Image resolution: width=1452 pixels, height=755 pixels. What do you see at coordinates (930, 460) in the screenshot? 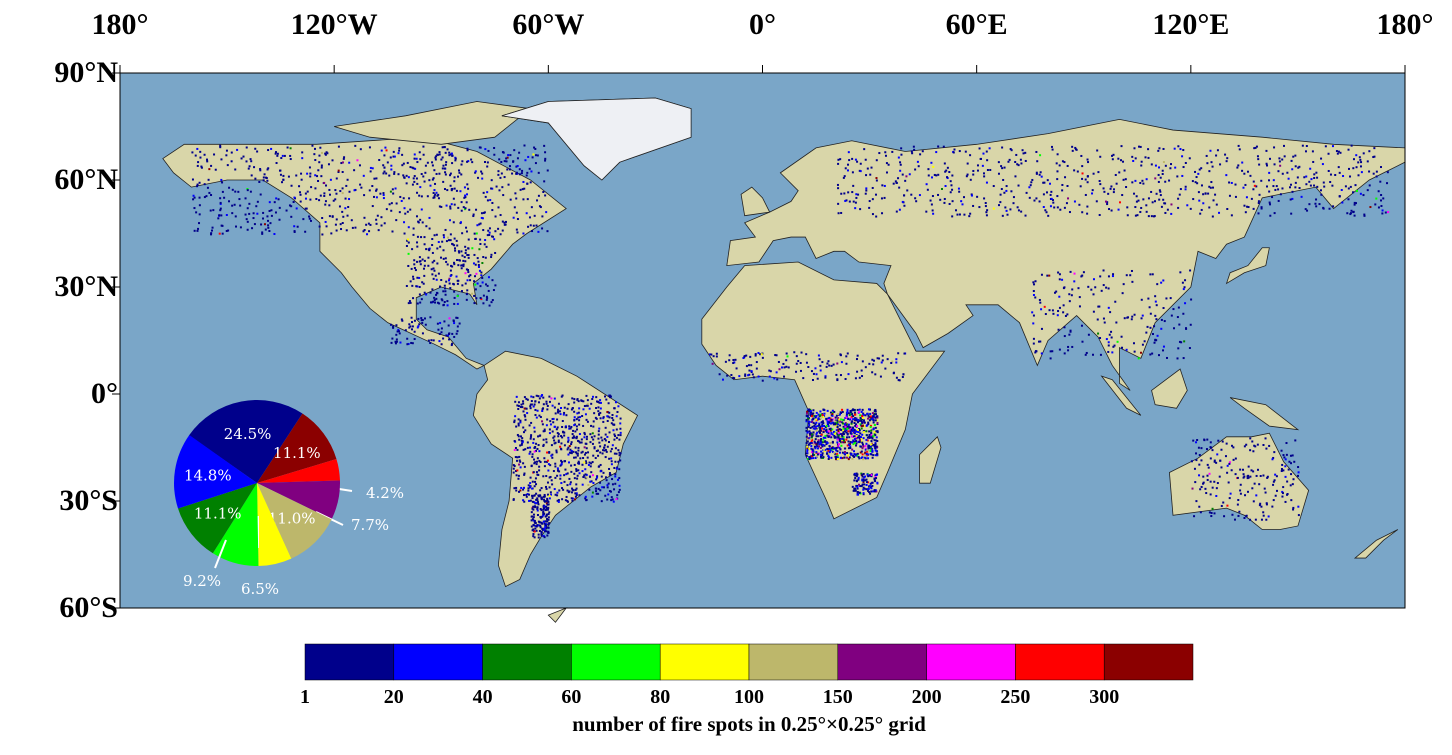
I see `landmass-madagascar` at bounding box center [930, 460].